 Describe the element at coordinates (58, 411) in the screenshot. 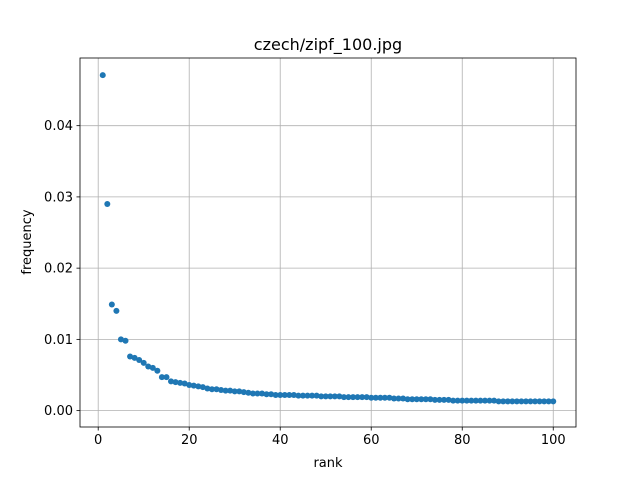

I see `y-tick-label: 0.00` at that location.